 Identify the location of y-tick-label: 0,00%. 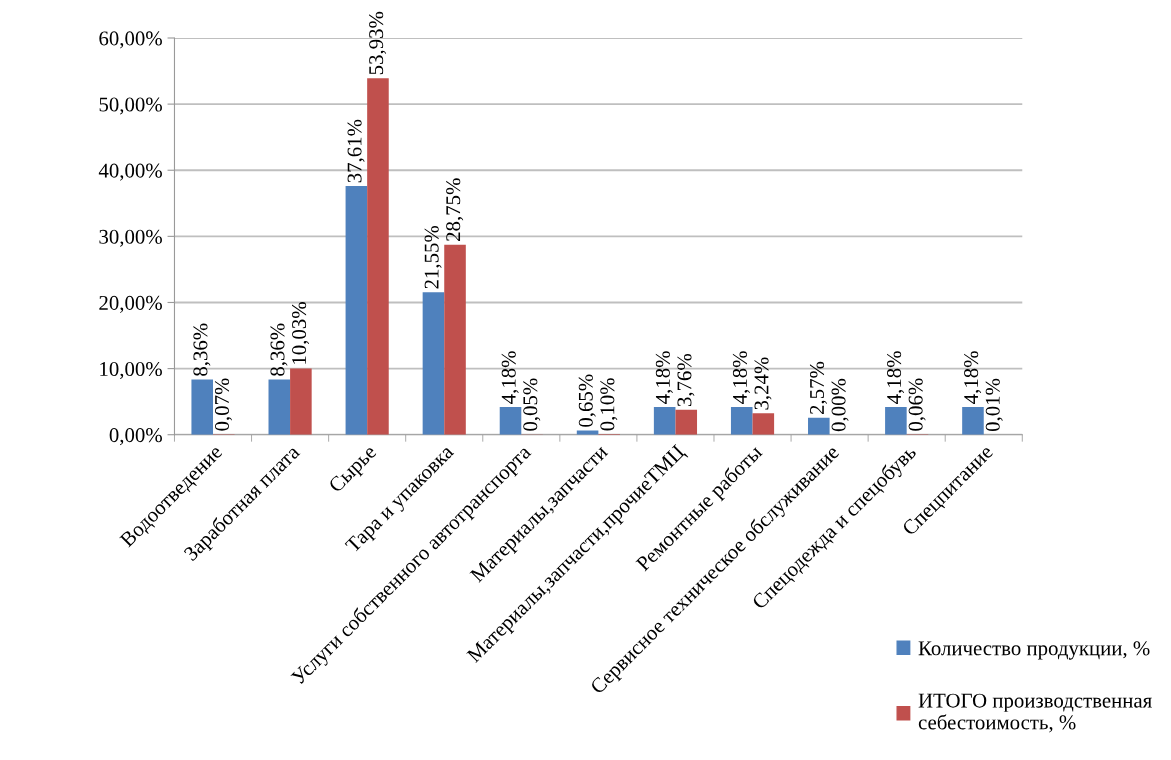
(135, 437).